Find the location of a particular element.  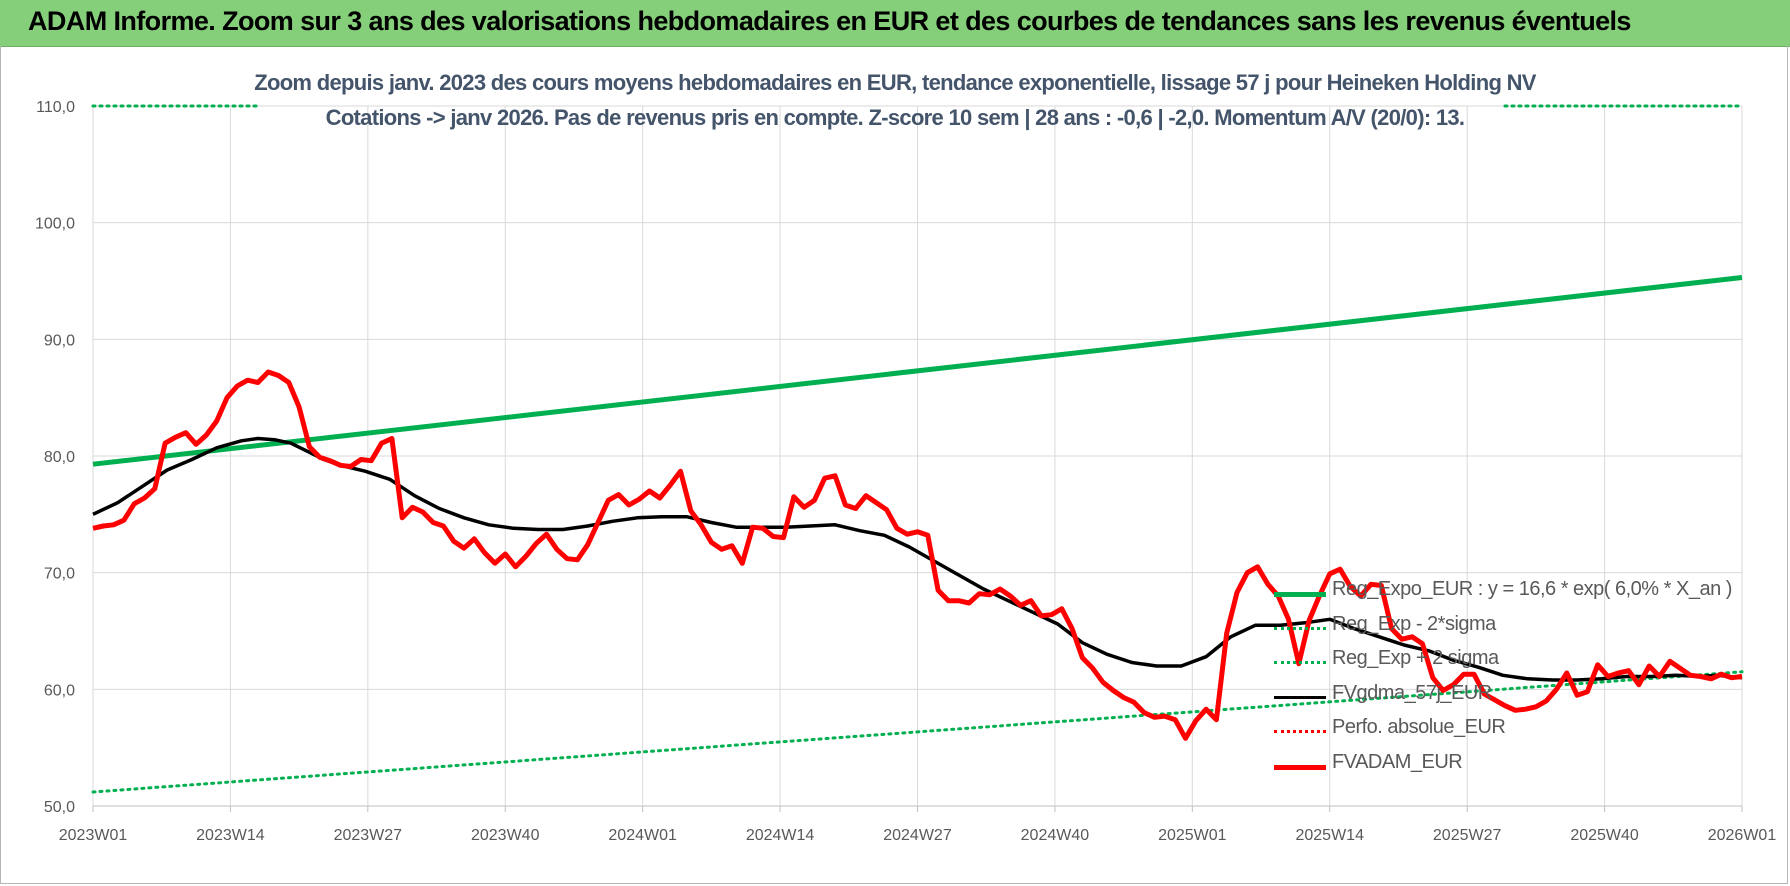

legend-label: FVADAM_EUR is located at coordinates (1397, 761).